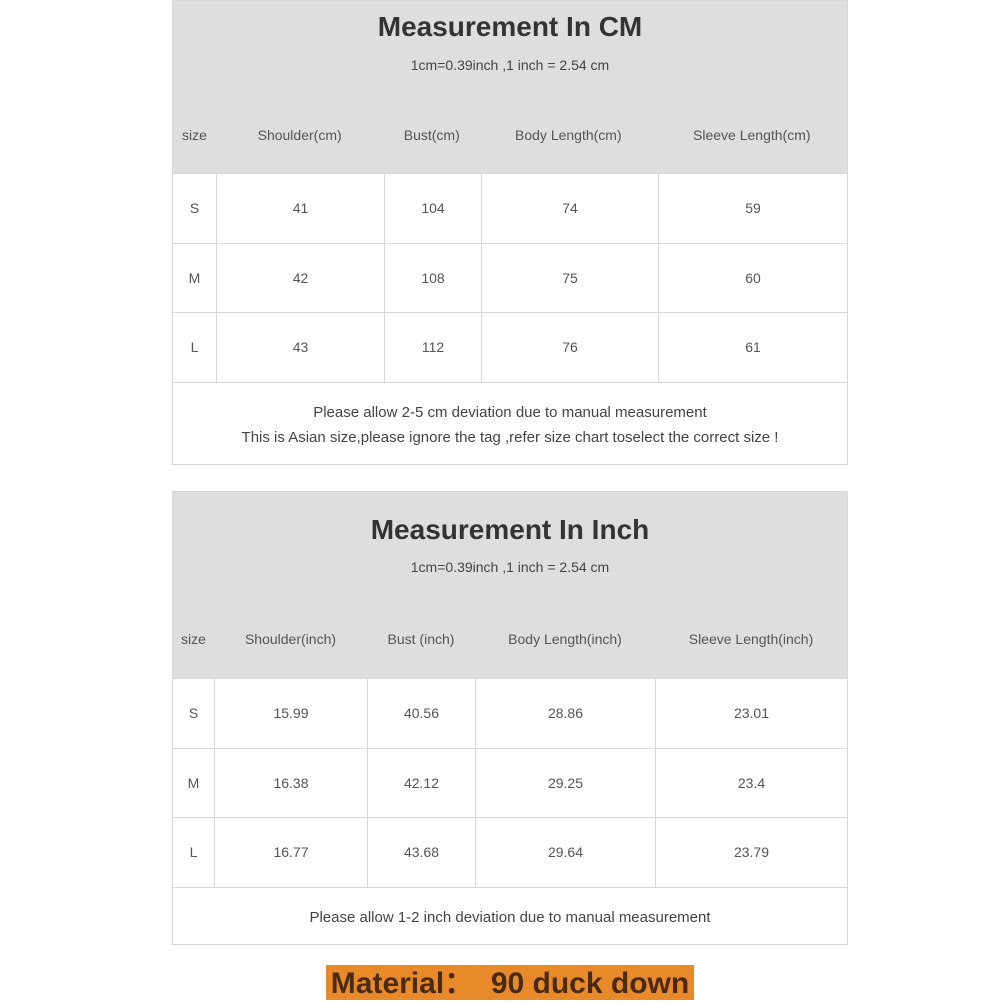 The height and width of the screenshot is (1003, 1000). What do you see at coordinates (431, 135) in the screenshot?
I see `column-header: Bust(cm)` at bounding box center [431, 135].